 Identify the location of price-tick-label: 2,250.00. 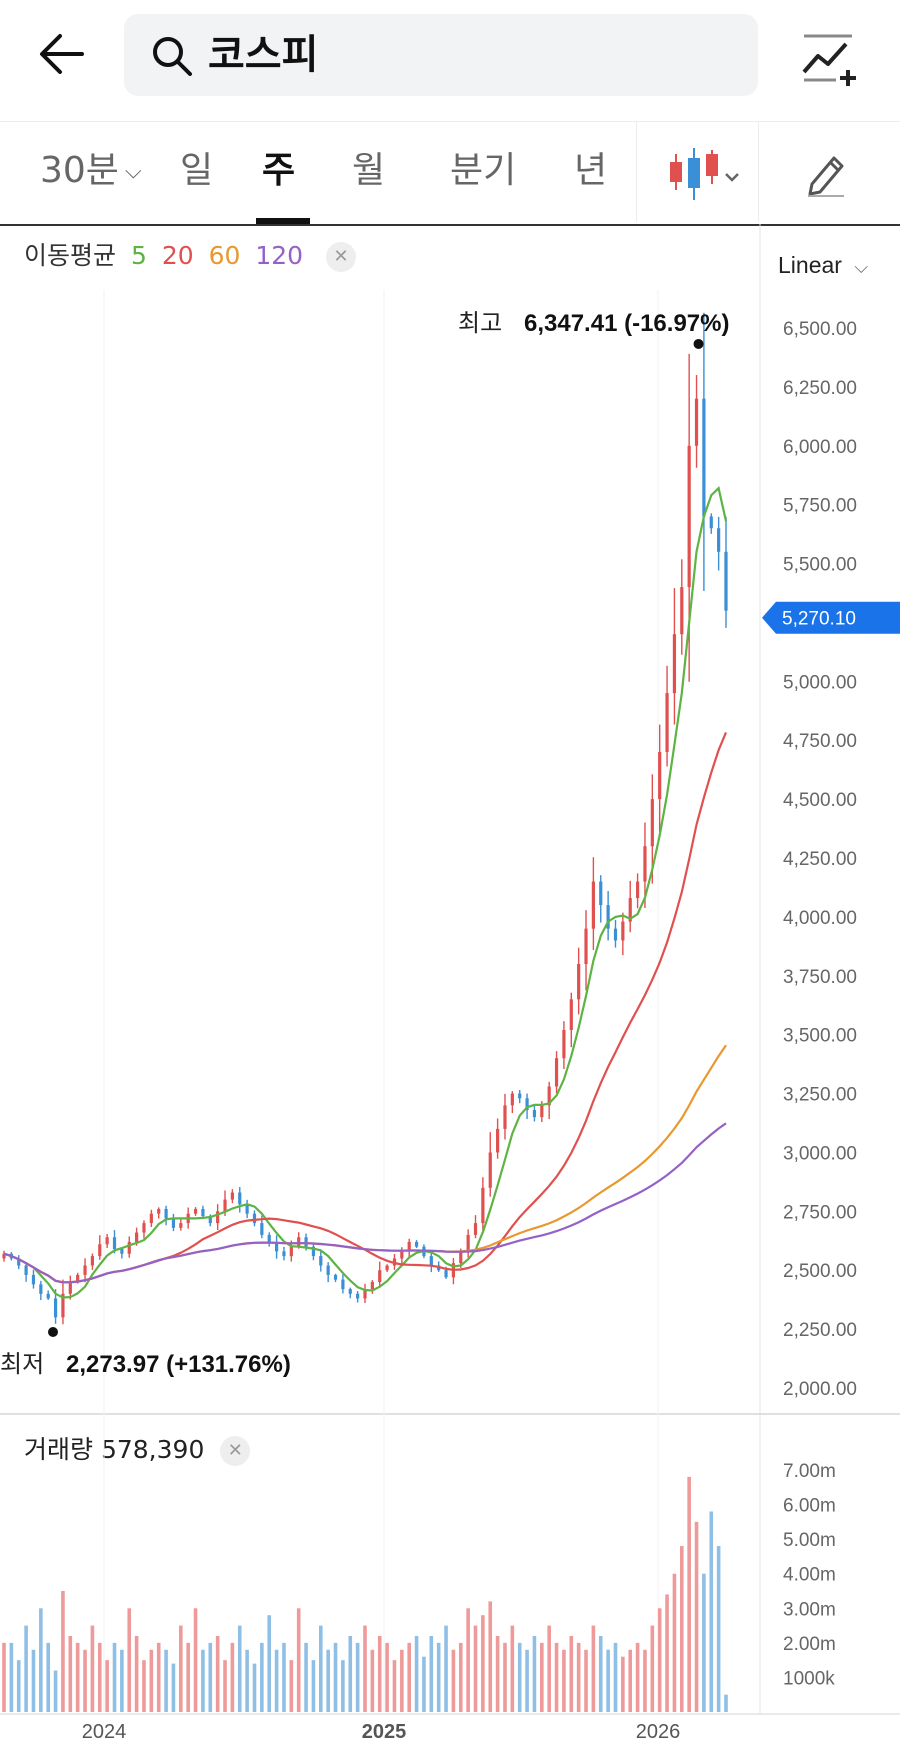
(820, 1330).